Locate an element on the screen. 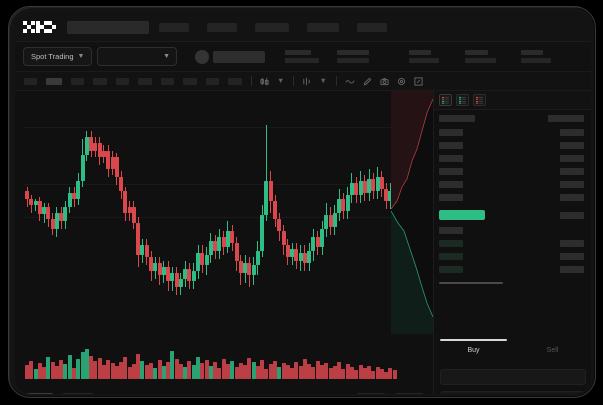 The width and height of the screenshot is (603, 405). orderbook-mode-bids is located at coordinates (462, 100).